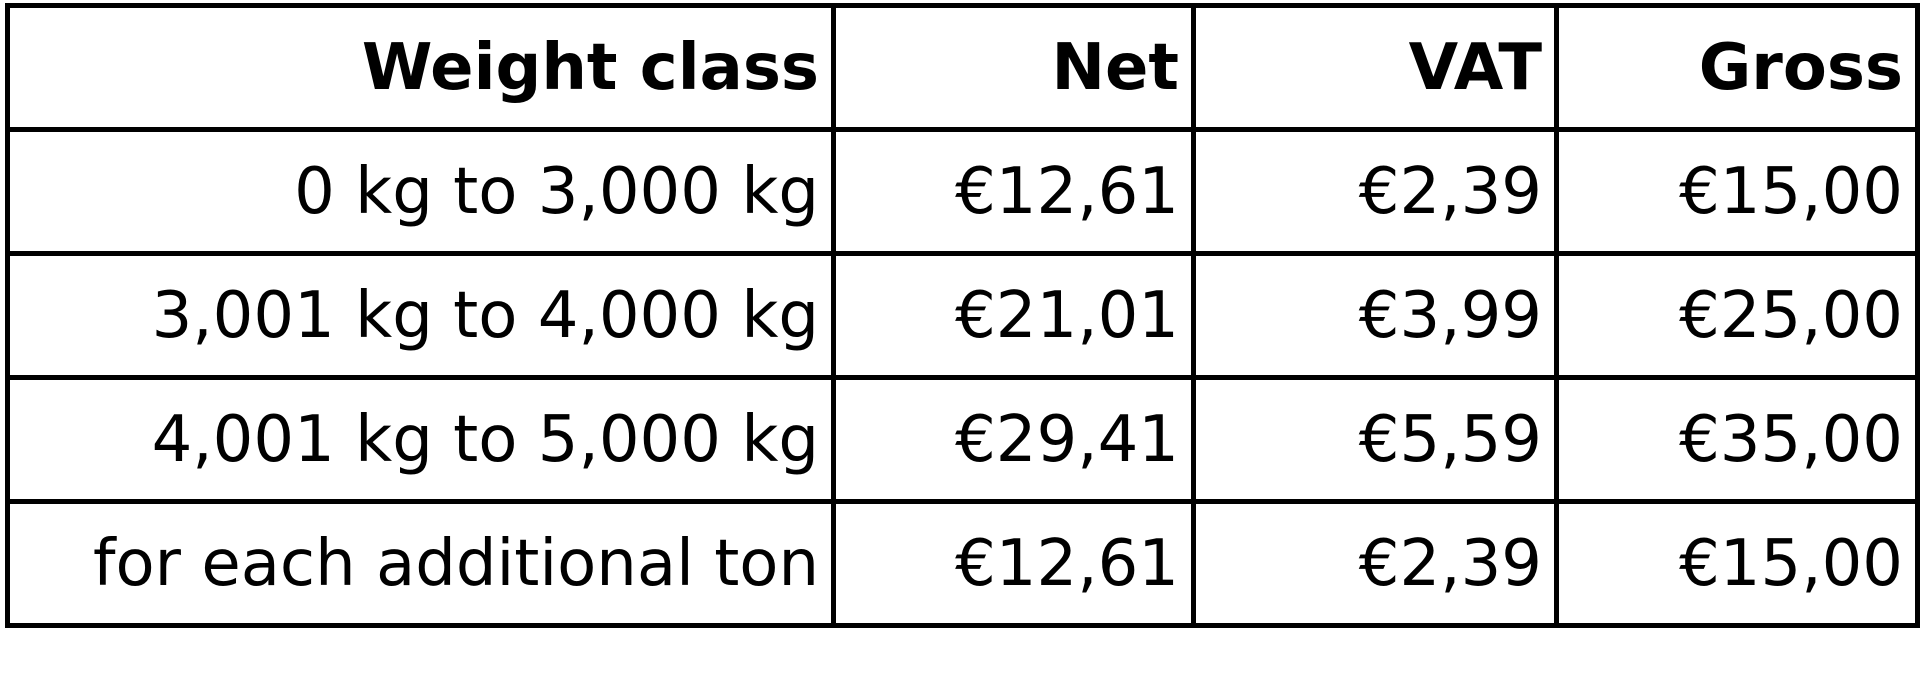 The height and width of the screenshot is (682, 1920). Describe the element at coordinates (1737, 67) in the screenshot. I see `header-gross: Gross` at that location.